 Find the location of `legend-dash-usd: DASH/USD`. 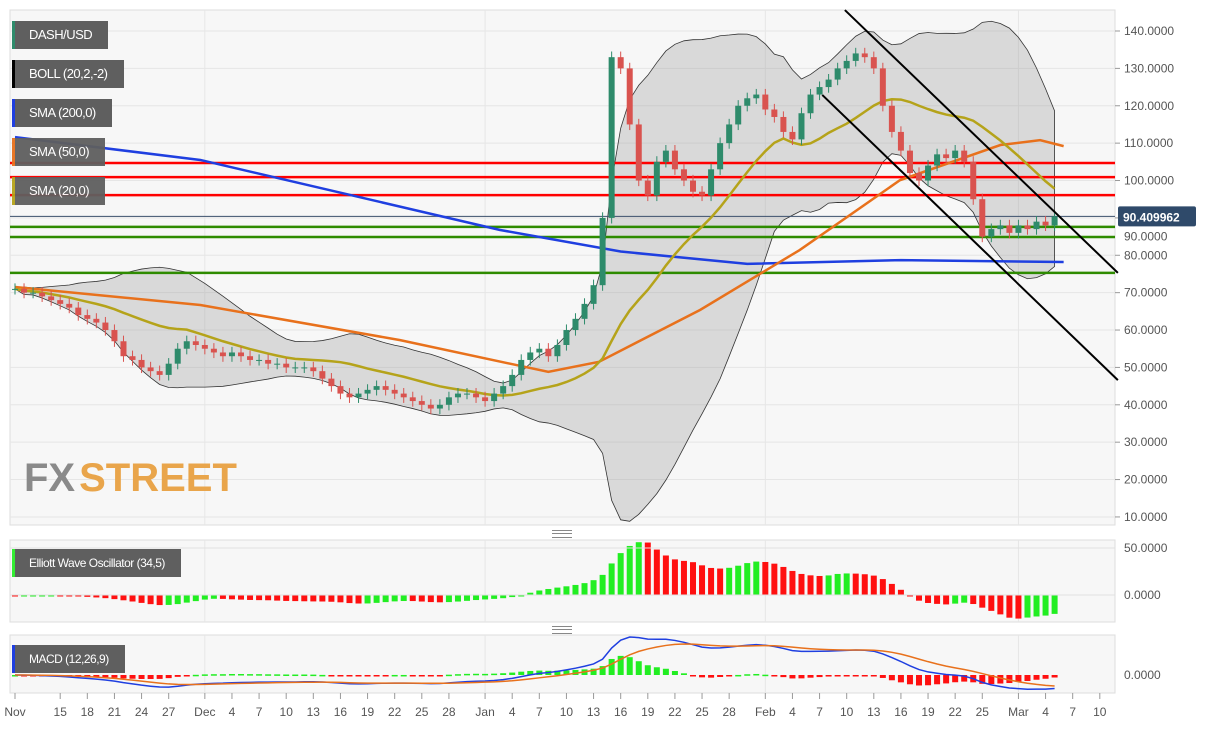

legend-dash-usd: DASH/USD is located at coordinates (60, 35).